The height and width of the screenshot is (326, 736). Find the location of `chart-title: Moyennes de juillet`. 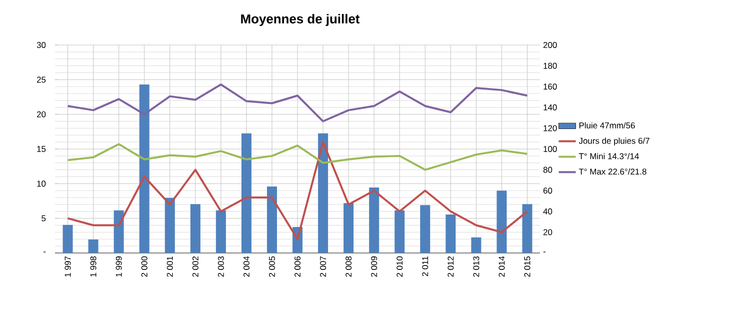

chart-title: Moyennes de juillet is located at coordinates (300, 20).